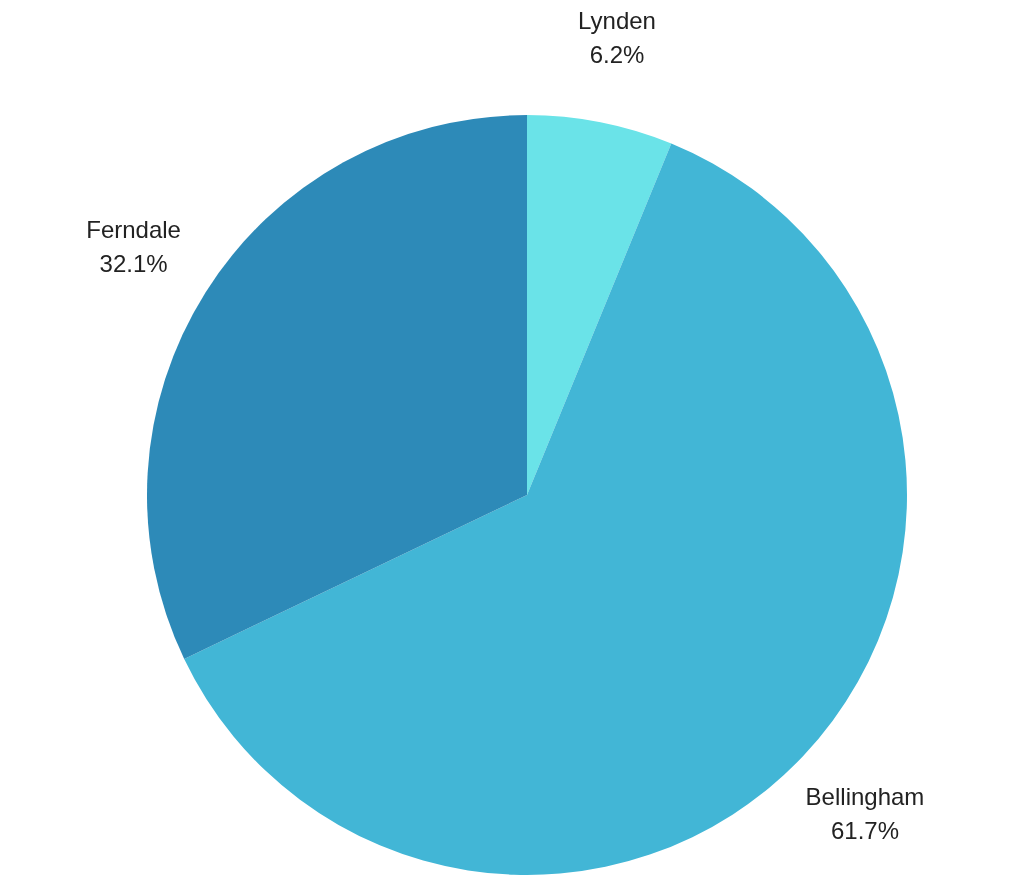 Image resolution: width=1018 pixels, height=880 pixels. Describe the element at coordinates (133, 263) in the screenshot. I see `data-label: 32.1%` at that location.